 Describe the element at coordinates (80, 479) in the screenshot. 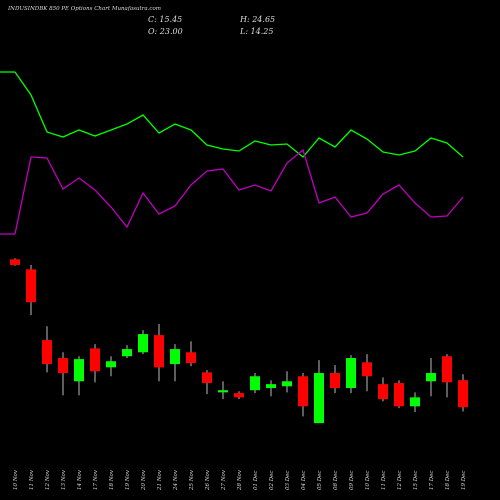

I see `x-tick-label: 14 Nov` at that location.